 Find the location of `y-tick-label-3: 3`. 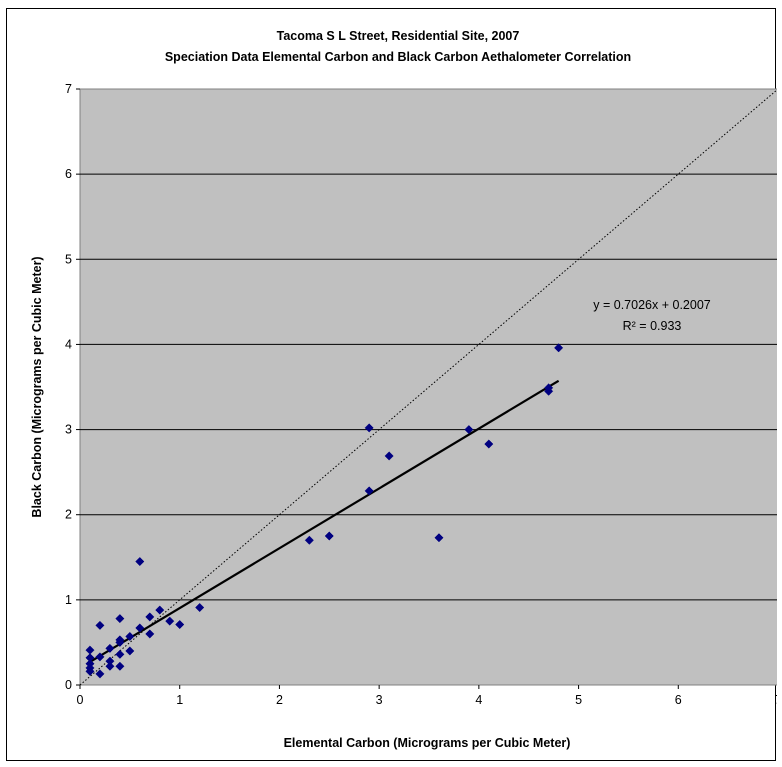

y-tick-label-3: 3 is located at coordinates (68, 430).